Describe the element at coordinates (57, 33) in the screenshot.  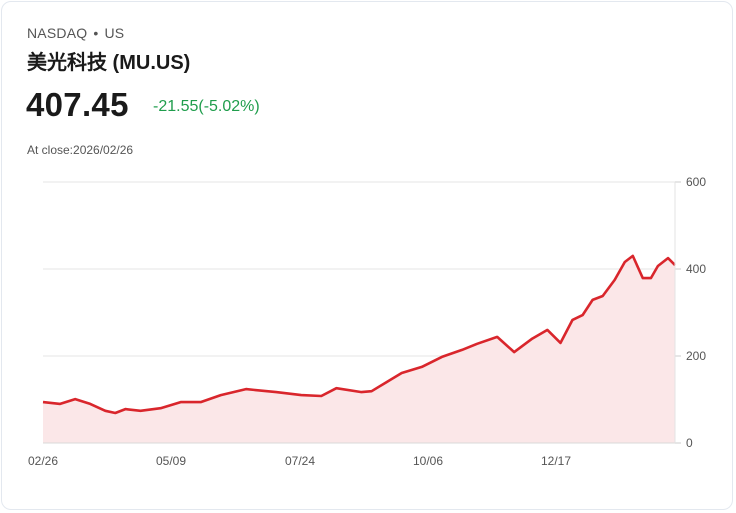
I see `exchange-label: NASDAQ` at that location.